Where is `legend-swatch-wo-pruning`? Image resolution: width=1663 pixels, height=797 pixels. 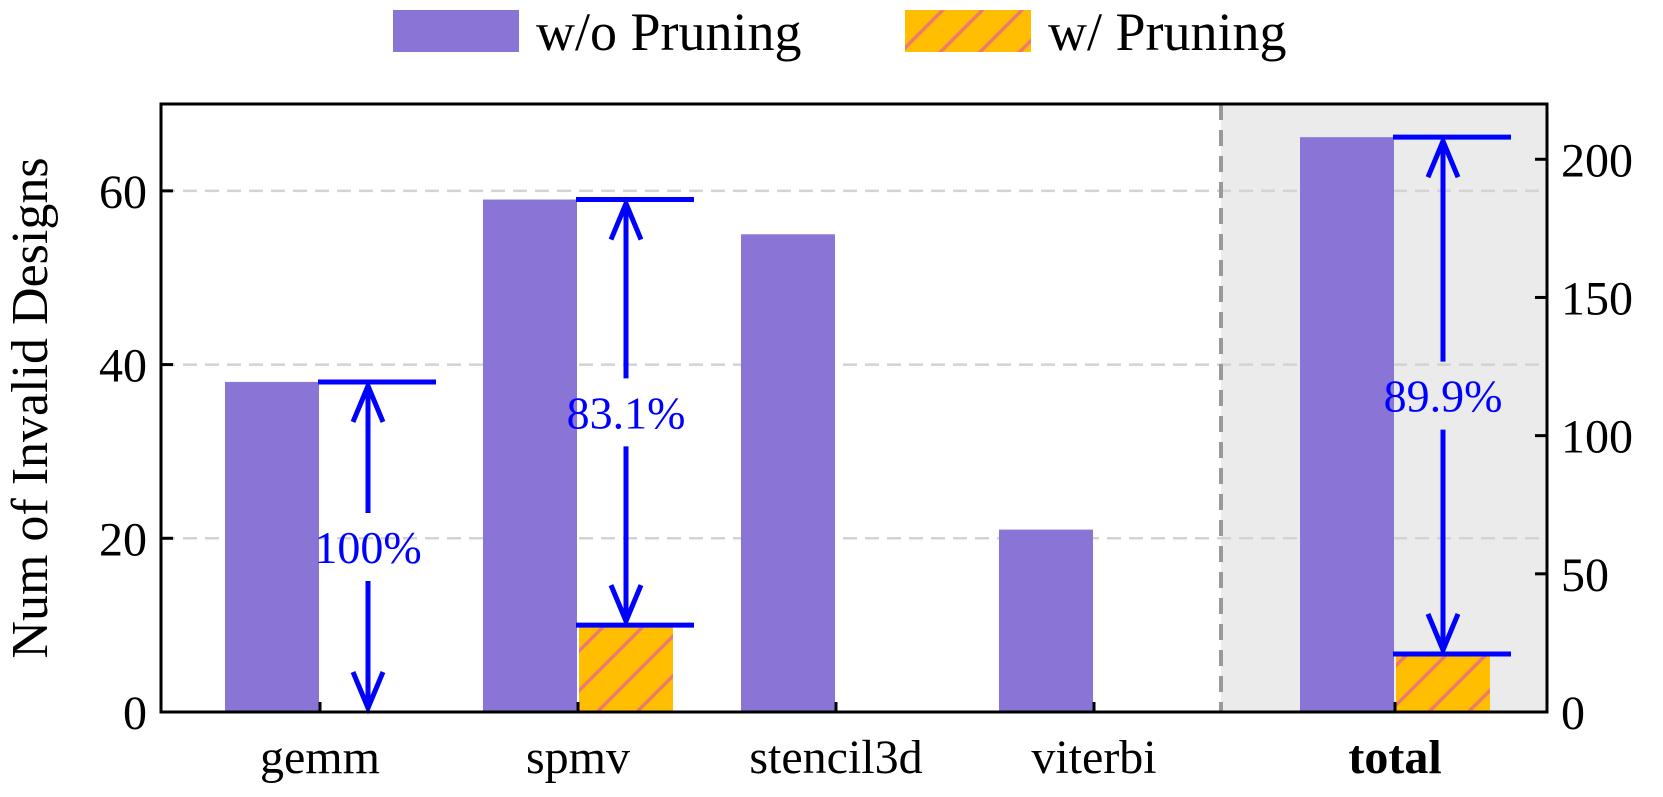 legend-swatch-wo-pruning is located at coordinates (456, 31).